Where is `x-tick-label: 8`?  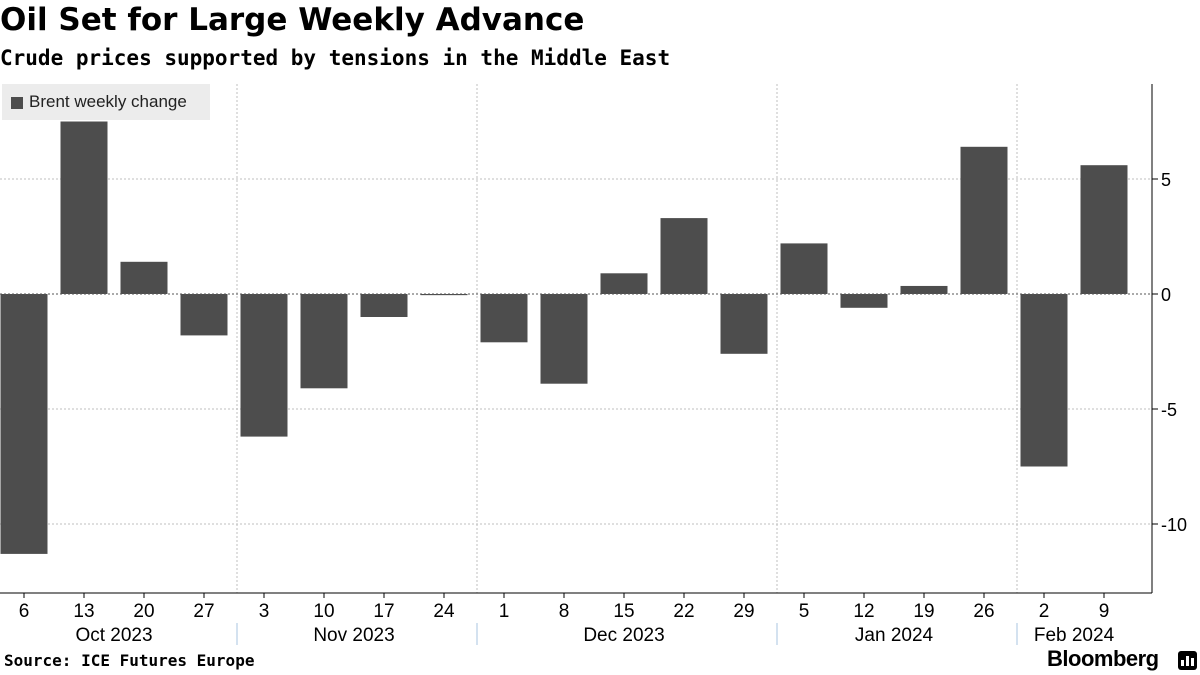
x-tick-label: 8 is located at coordinates (564, 611).